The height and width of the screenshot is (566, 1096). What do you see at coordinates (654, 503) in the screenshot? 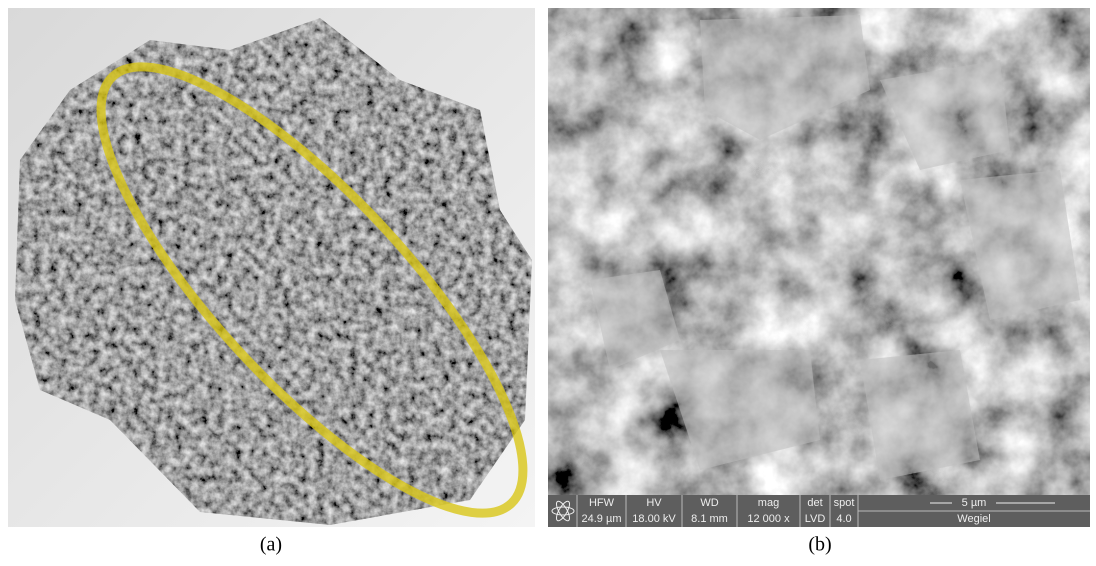
I see `field-name: HV` at bounding box center [654, 503].